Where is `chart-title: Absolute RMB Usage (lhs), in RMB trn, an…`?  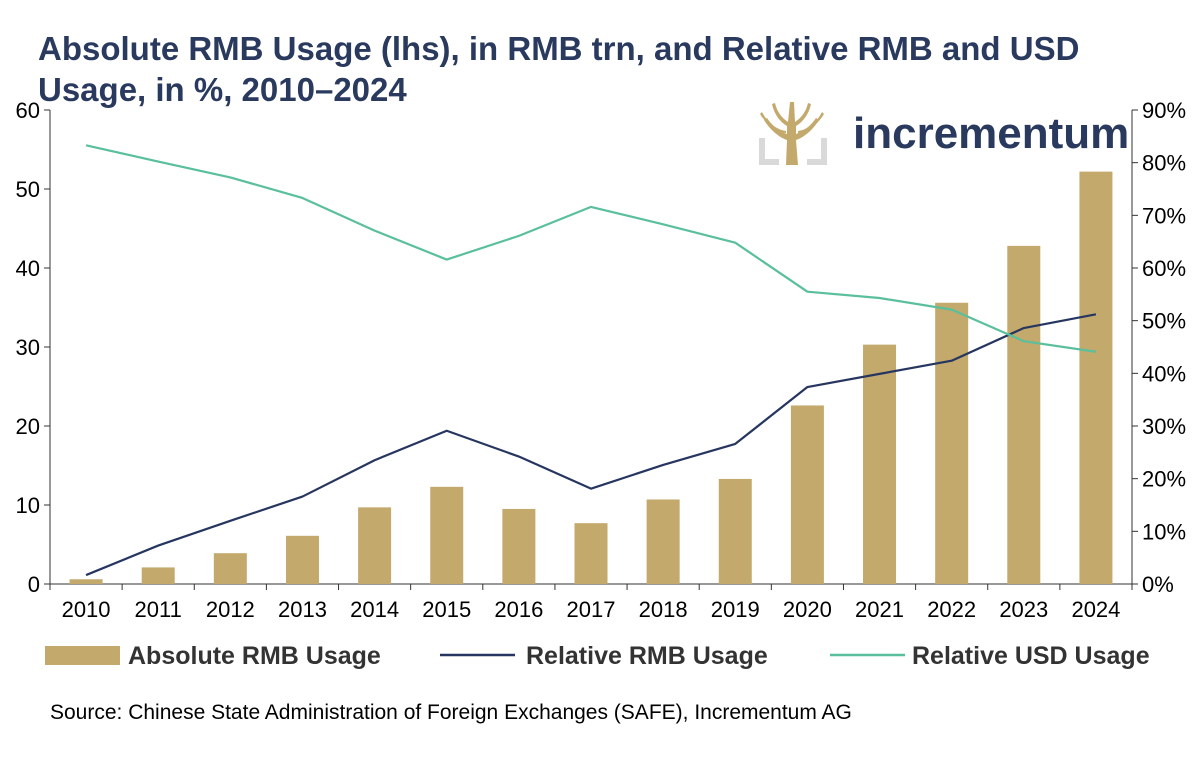
chart-title: Absolute RMB Usage (lhs), in RMB trn, an… is located at coordinates (559, 69).